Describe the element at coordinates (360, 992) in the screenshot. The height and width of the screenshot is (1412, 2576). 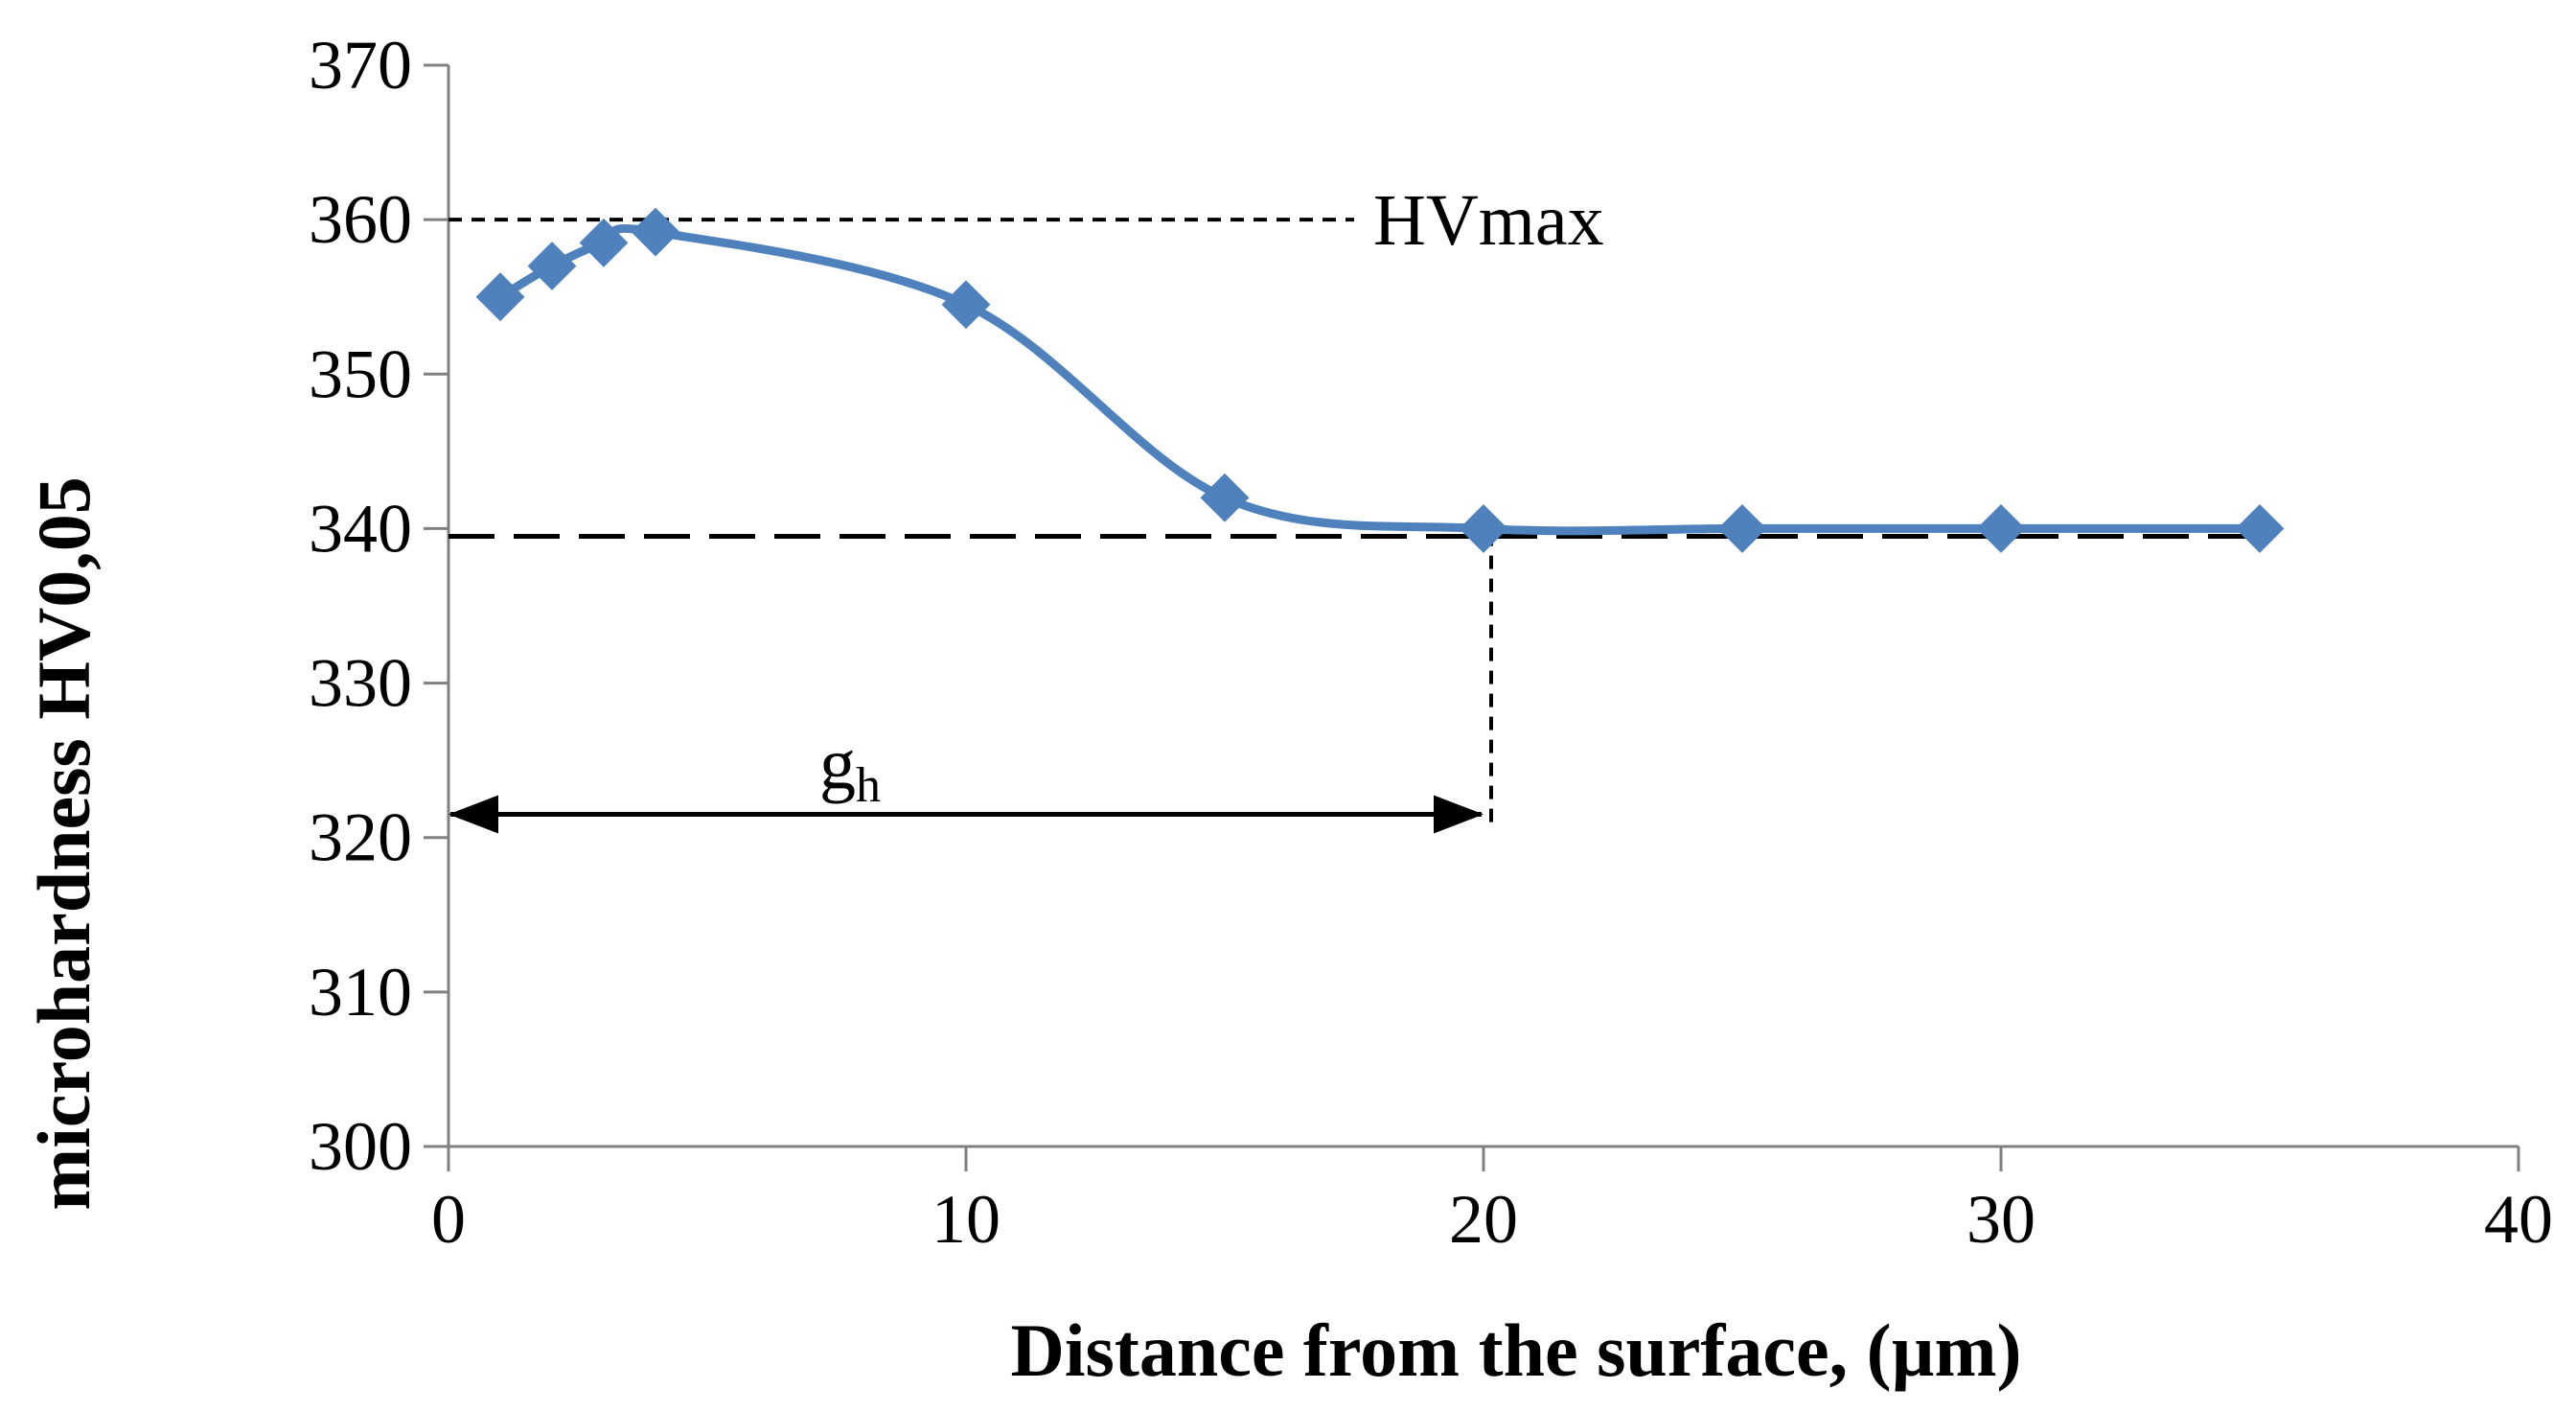
I see `y-tick-label-310: 310` at that location.